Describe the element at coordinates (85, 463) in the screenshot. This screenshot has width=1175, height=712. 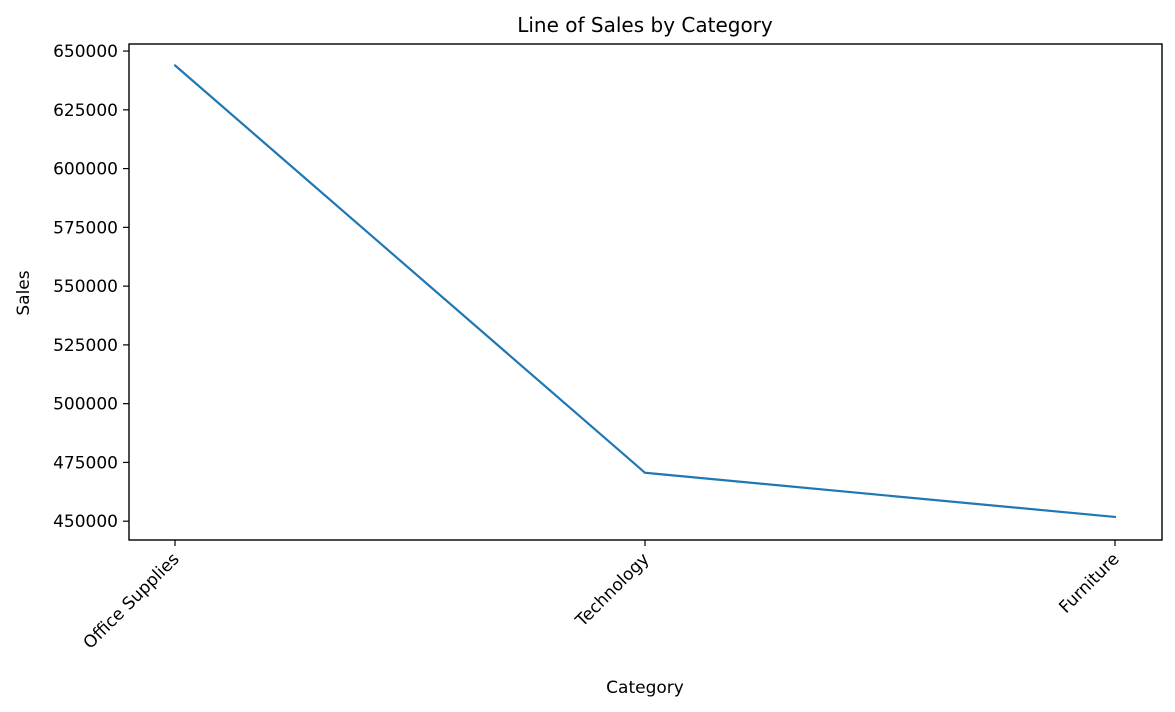
I see `y-tick-label: 475000` at that location.